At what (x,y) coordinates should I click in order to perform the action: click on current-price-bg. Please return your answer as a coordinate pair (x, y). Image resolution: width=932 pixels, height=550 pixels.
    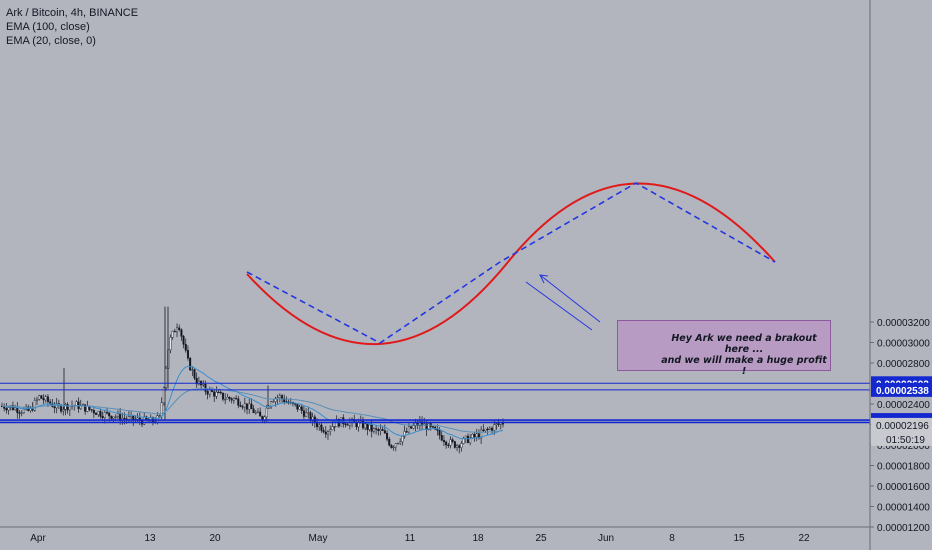
    Looking at the image, I should click on (901, 431).